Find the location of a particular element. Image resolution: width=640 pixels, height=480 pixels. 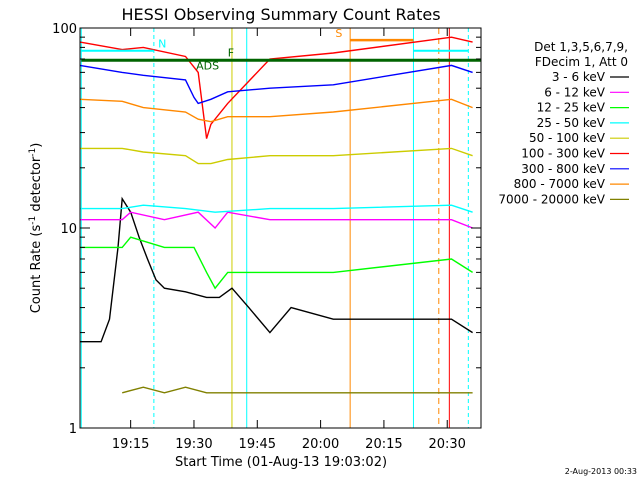

annotation-label: S is located at coordinates (338, 33).